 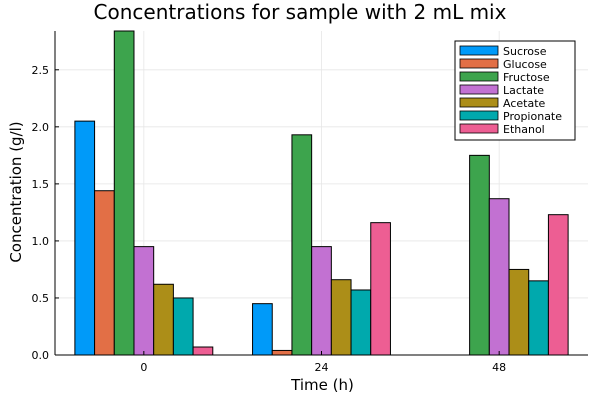 I want to click on x-tick-label: 48, so click(x=499, y=367).